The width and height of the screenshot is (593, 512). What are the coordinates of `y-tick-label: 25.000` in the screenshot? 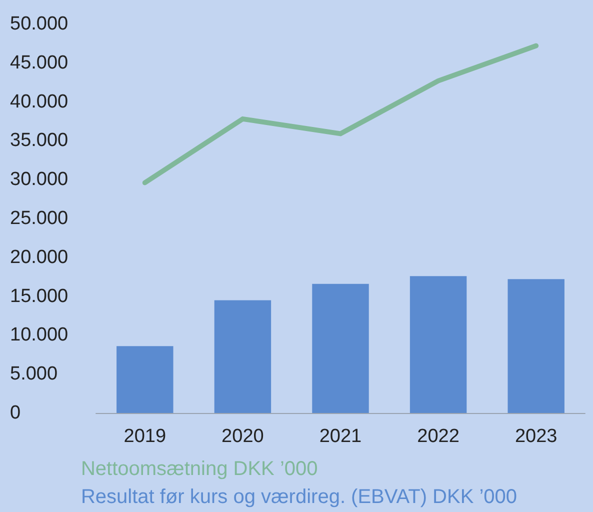 It's located at (39, 218).